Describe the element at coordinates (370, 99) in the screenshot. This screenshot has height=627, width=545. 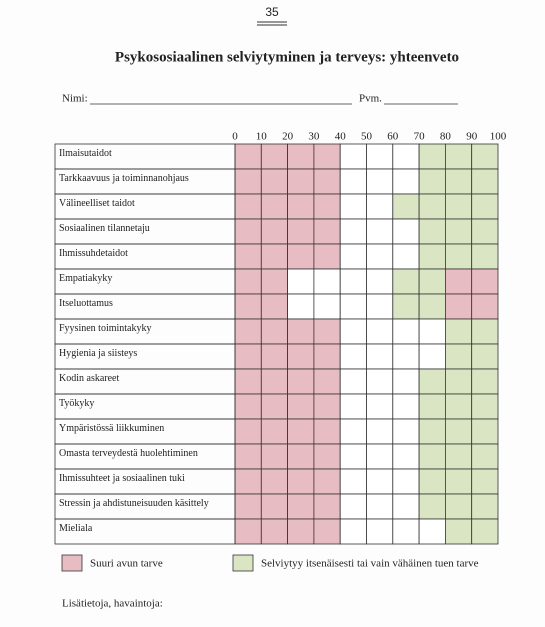
I see `date-label: Pvm.` at that location.